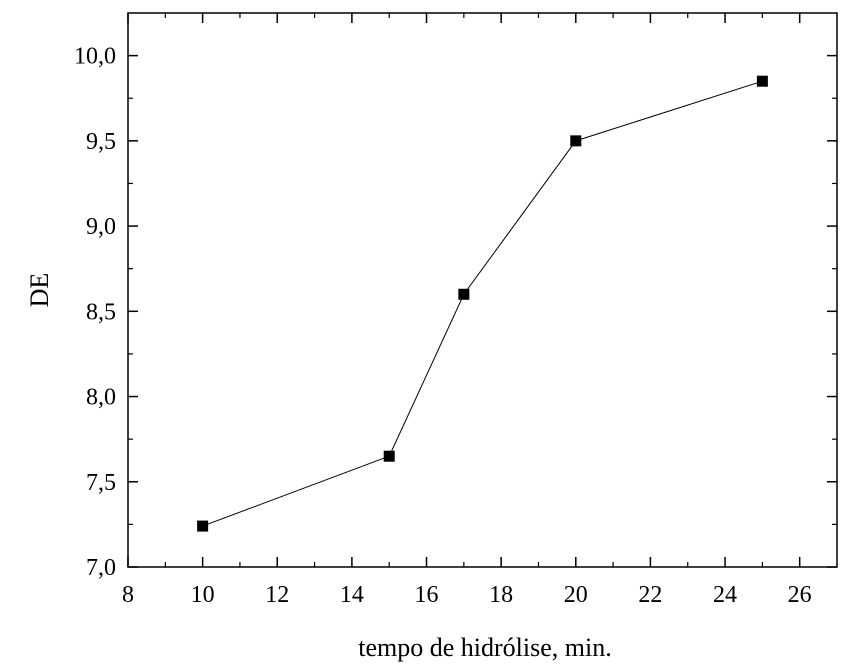  What do you see at coordinates (576, 595) in the screenshot?
I see `x-tick-label: 20` at bounding box center [576, 595].